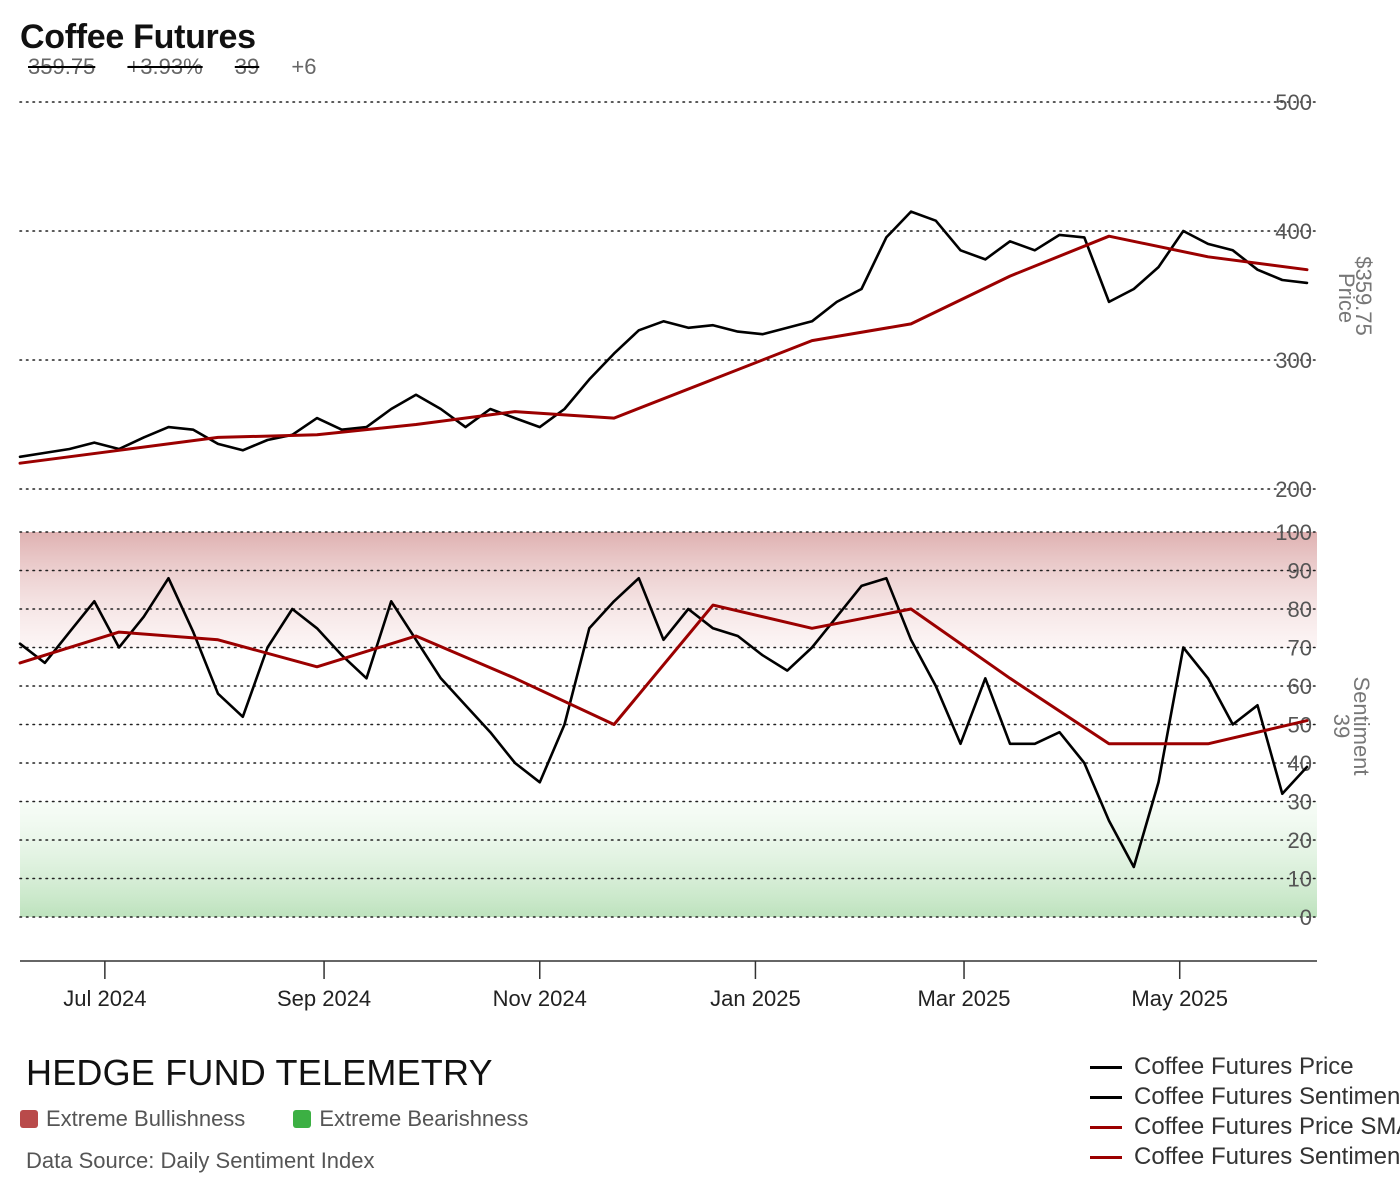  I want to click on last-price: 359.75, so click(62, 66).